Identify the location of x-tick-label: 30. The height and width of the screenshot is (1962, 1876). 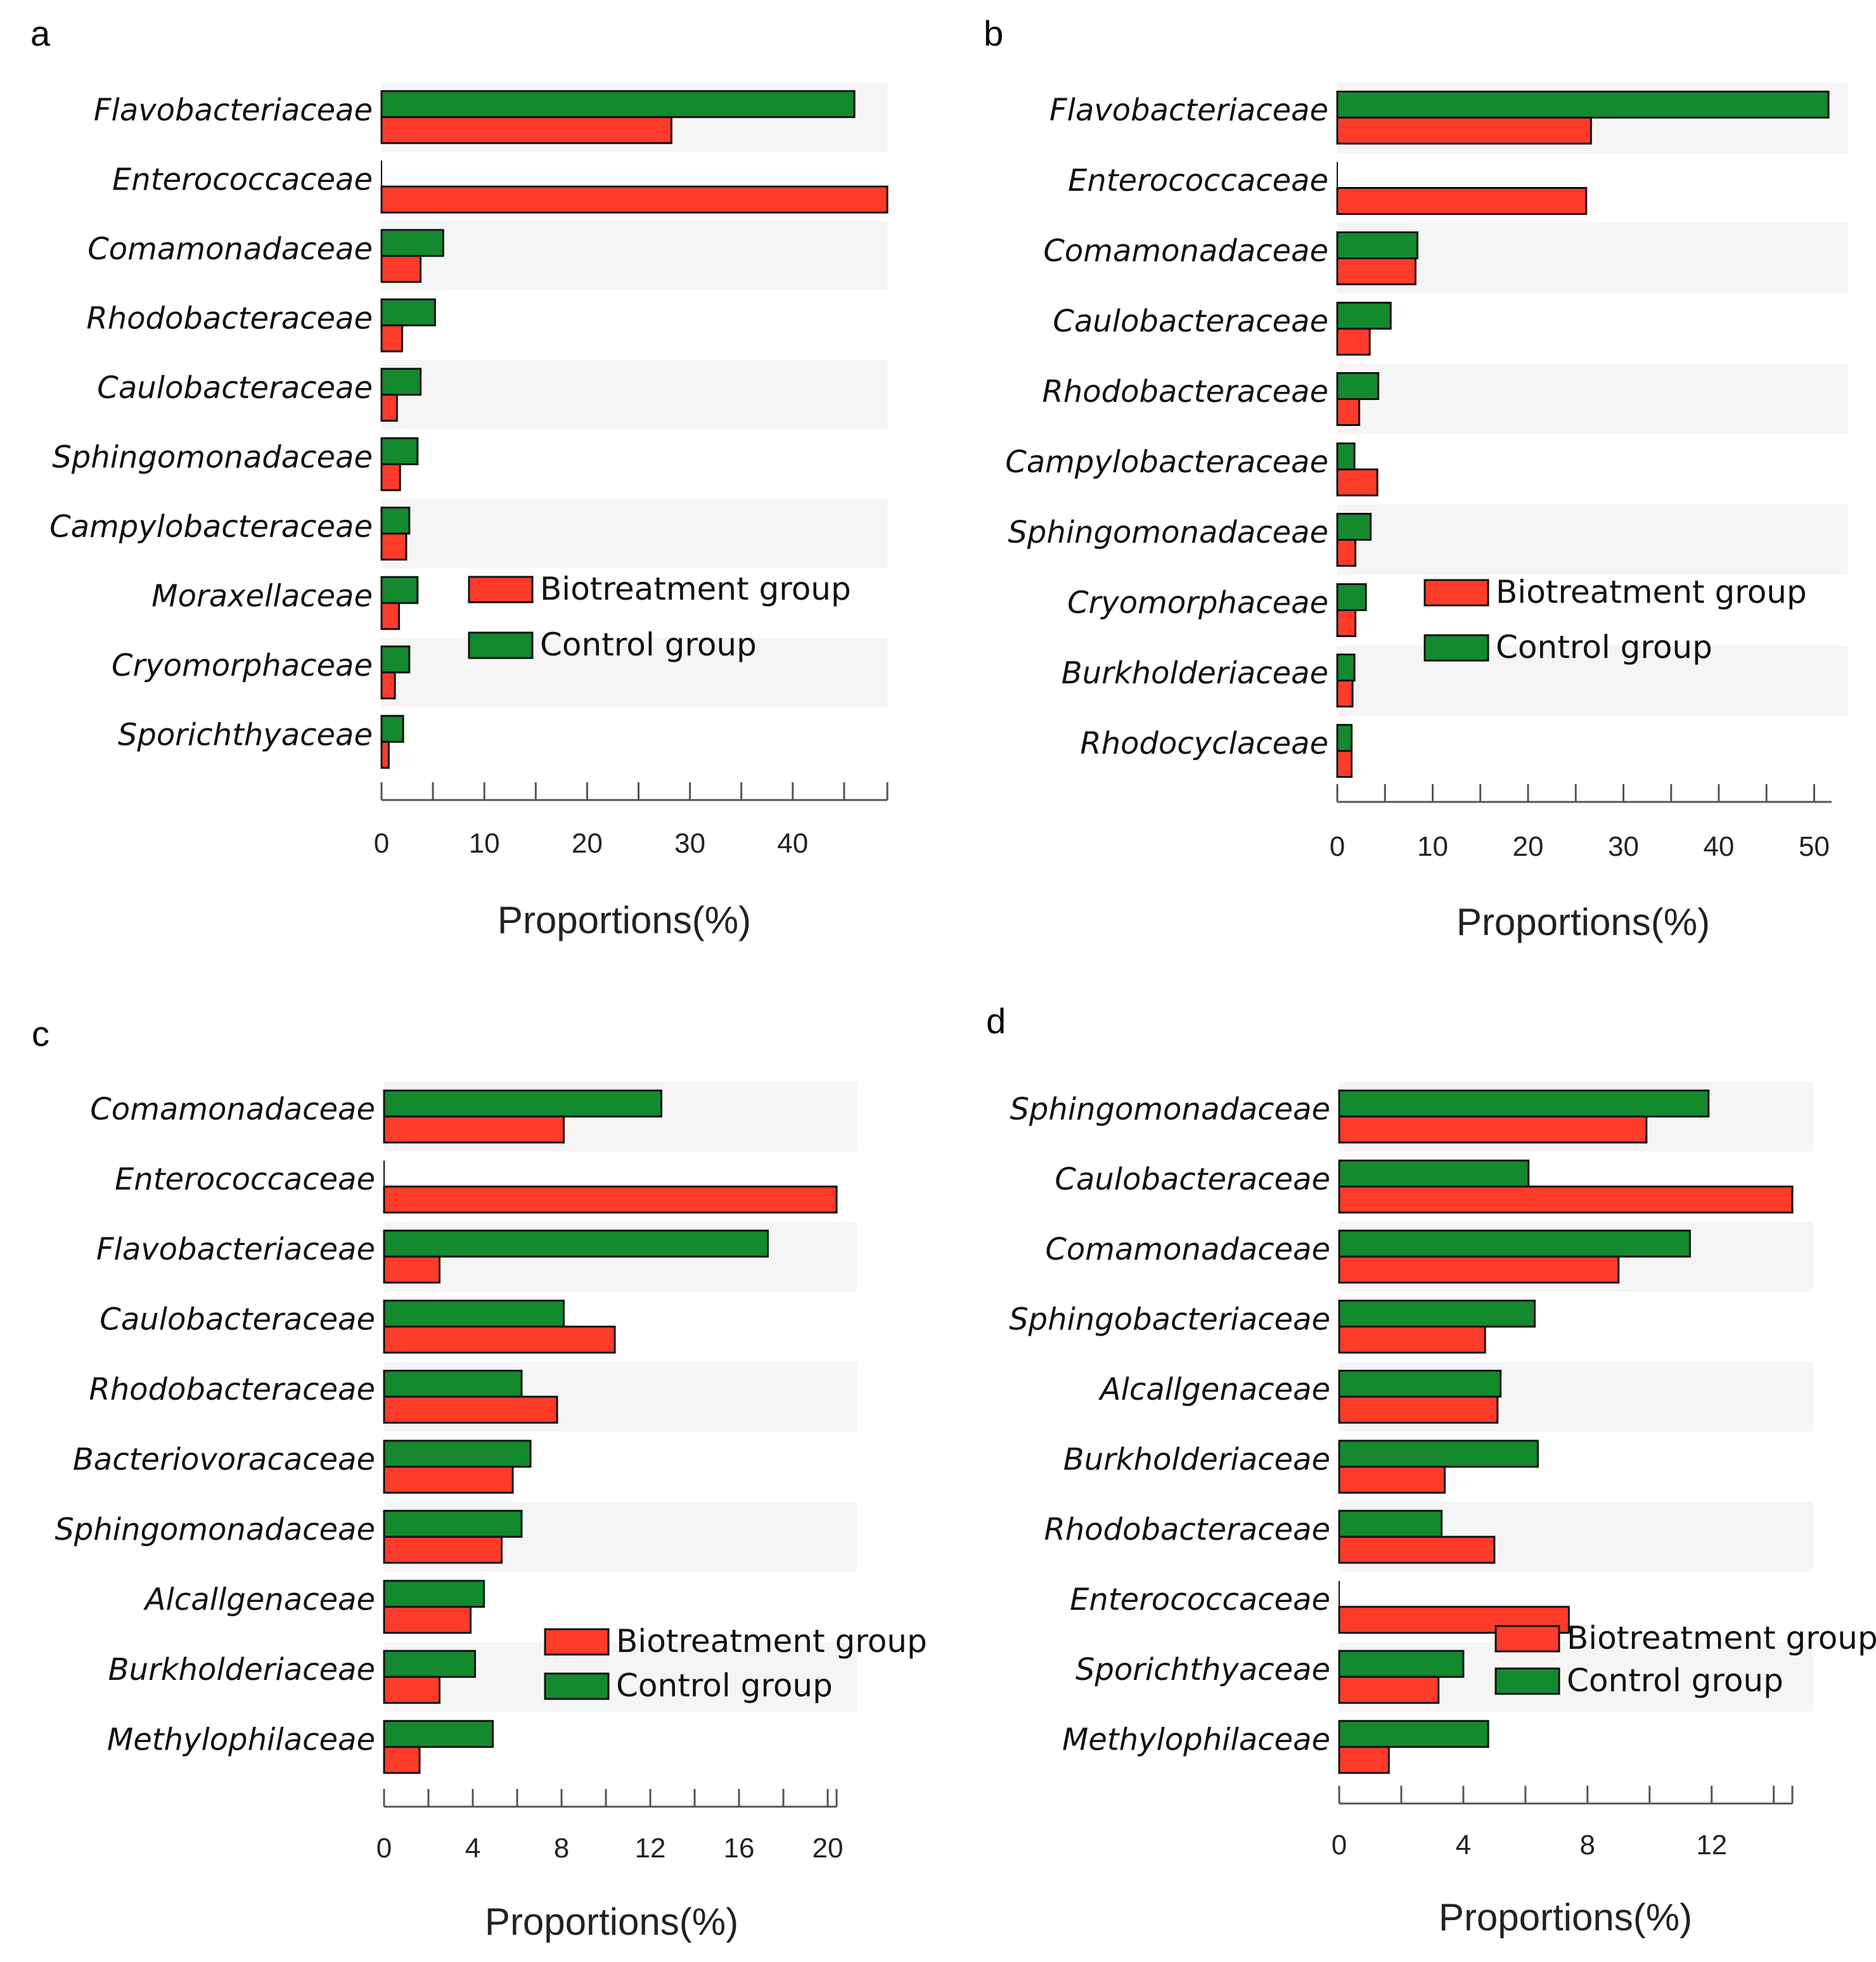
(689, 843).